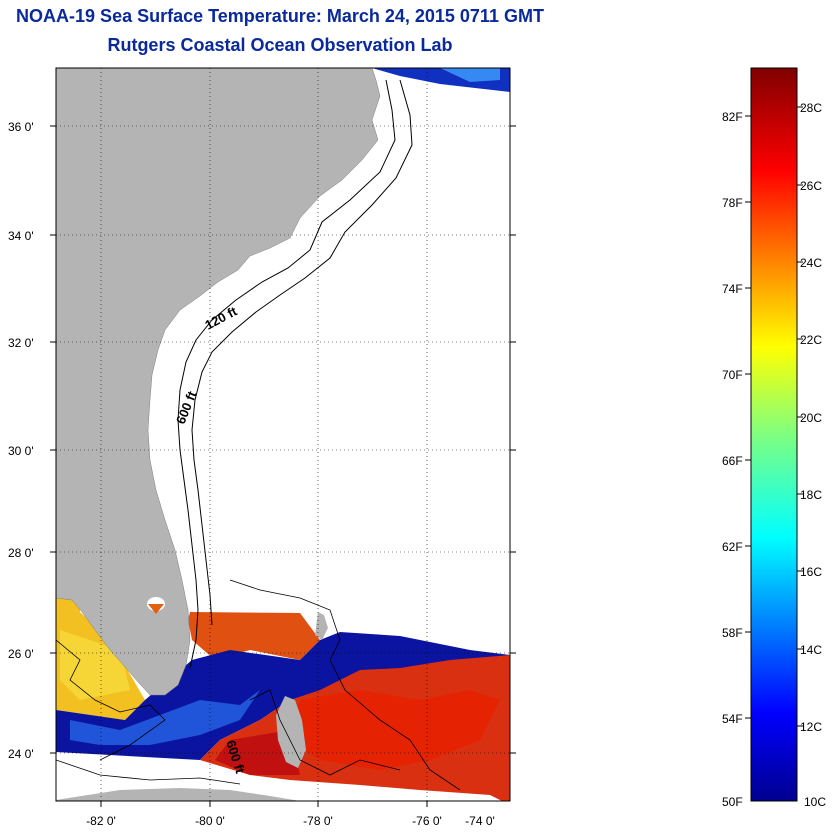  I want to click on sst-swath-north-warm, so click(470, 75).